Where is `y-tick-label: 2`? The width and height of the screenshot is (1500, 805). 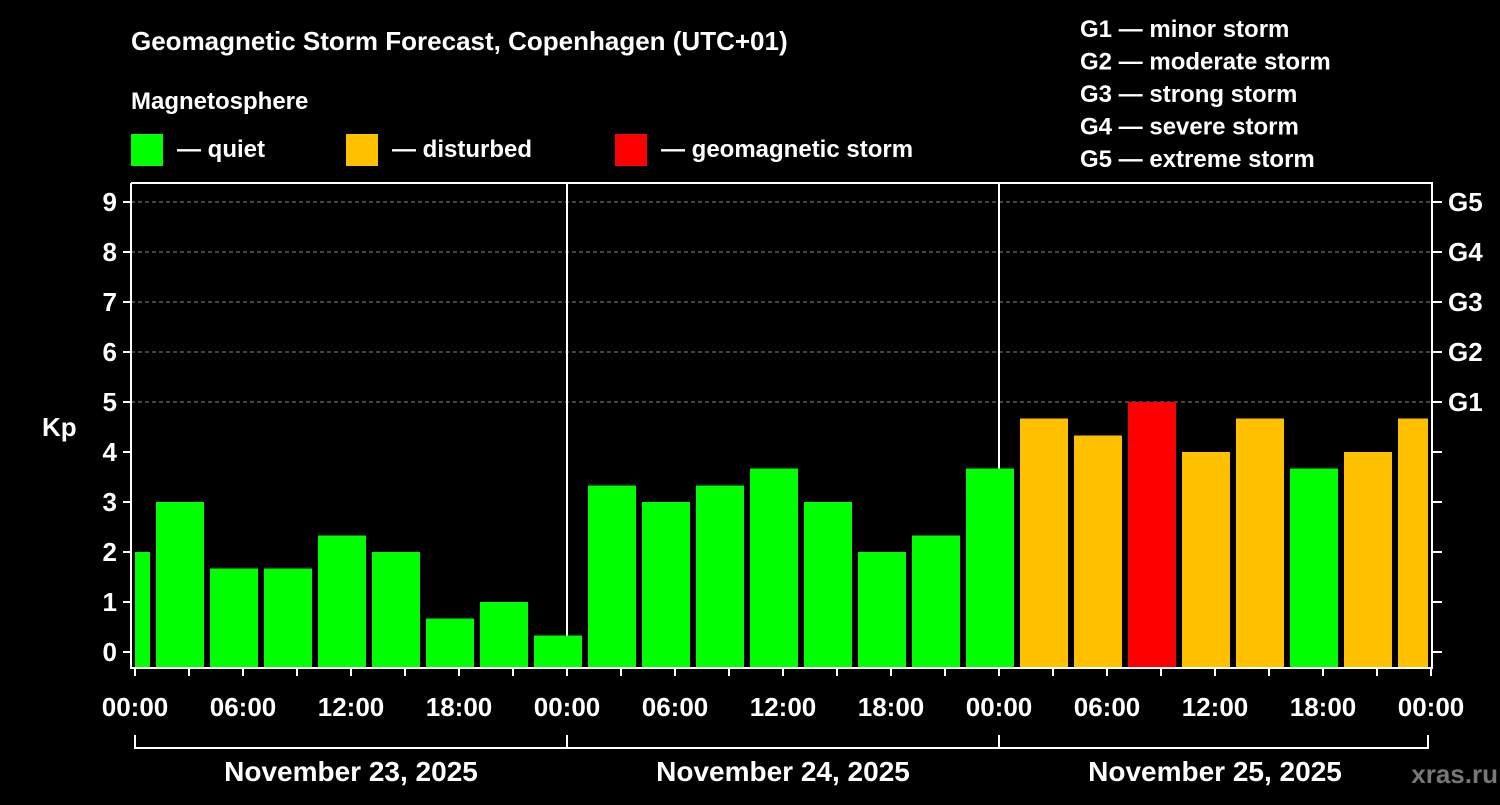 y-tick-label: 2 is located at coordinates (110, 552).